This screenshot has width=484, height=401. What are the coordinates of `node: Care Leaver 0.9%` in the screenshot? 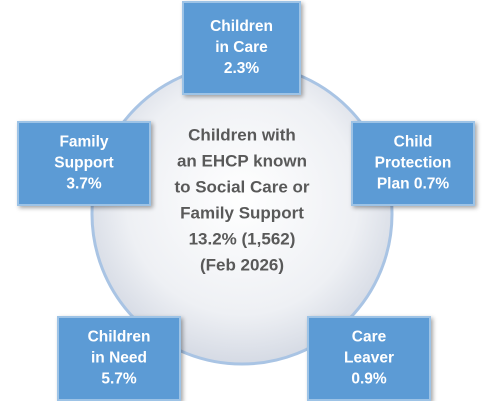 It's located at (369, 358).